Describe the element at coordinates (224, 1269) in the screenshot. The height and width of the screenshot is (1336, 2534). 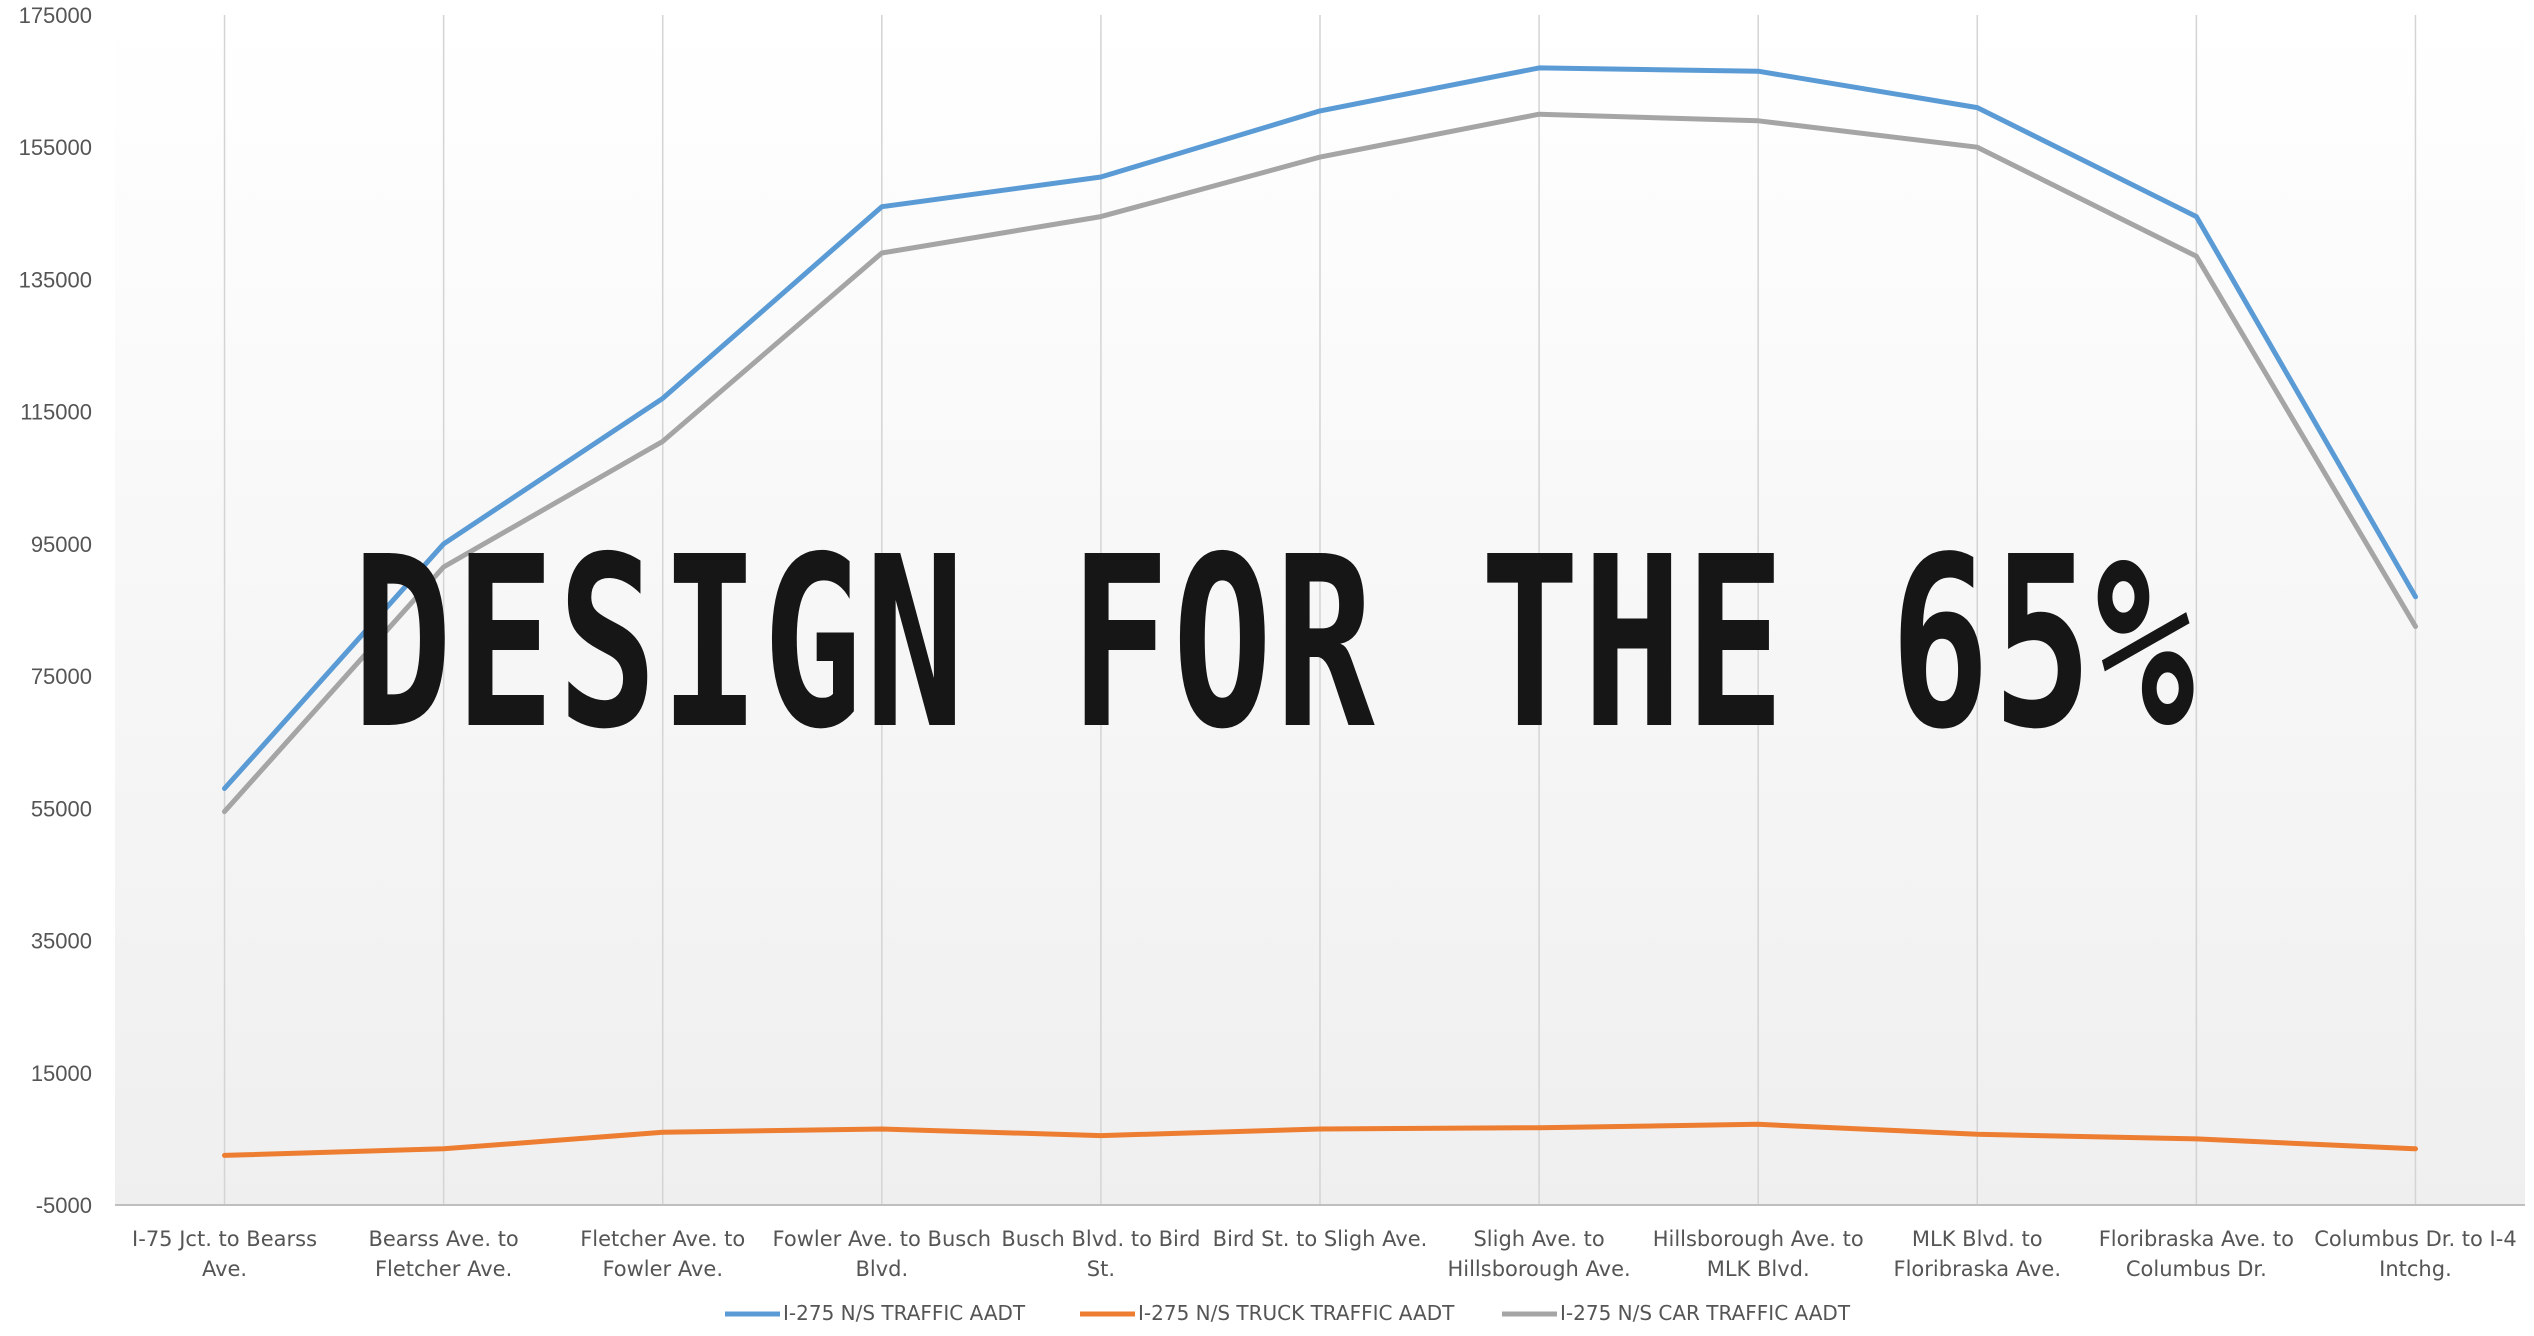
I see `x-category-label: Ave.` at that location.